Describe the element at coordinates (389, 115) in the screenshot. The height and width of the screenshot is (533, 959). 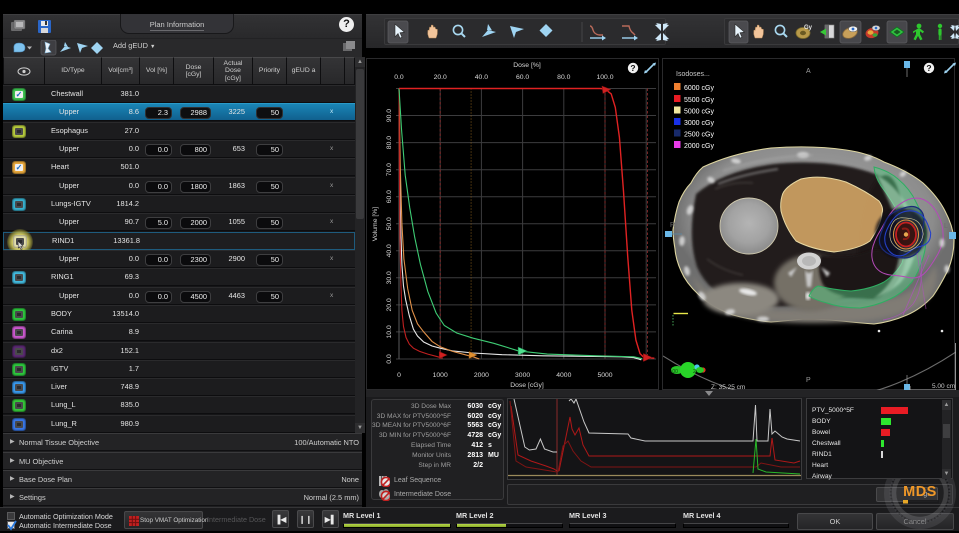
I see `svg-text: 90.0` at that location.